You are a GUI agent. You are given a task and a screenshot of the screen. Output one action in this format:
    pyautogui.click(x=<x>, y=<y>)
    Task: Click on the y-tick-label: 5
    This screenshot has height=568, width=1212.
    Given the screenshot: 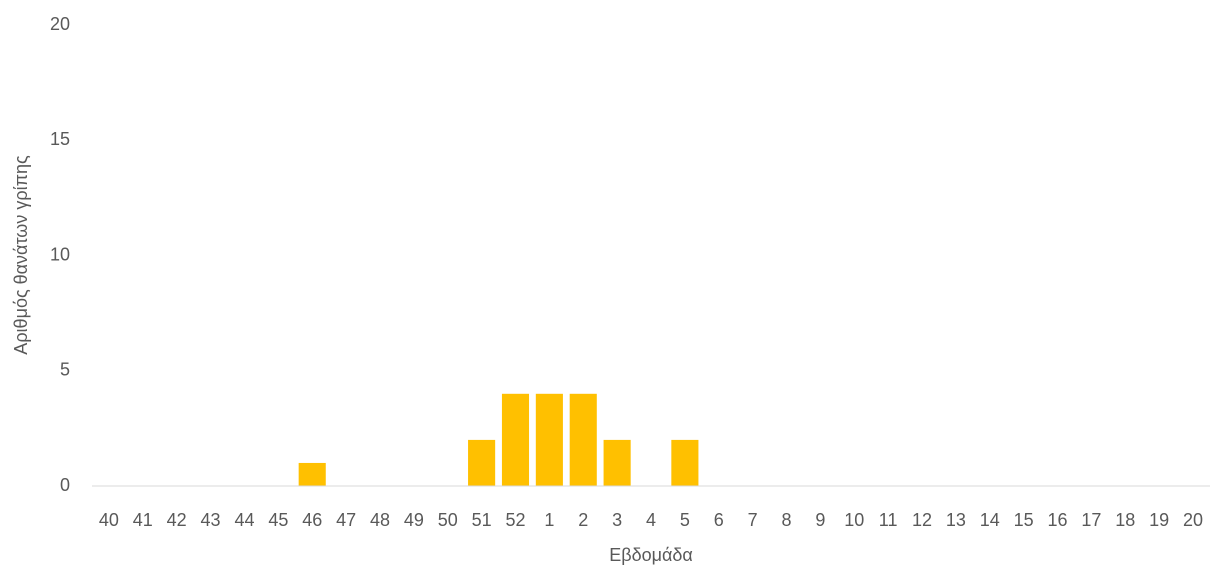 What is the action you would take?
    pyautogui.click(x=65, y=370)
    